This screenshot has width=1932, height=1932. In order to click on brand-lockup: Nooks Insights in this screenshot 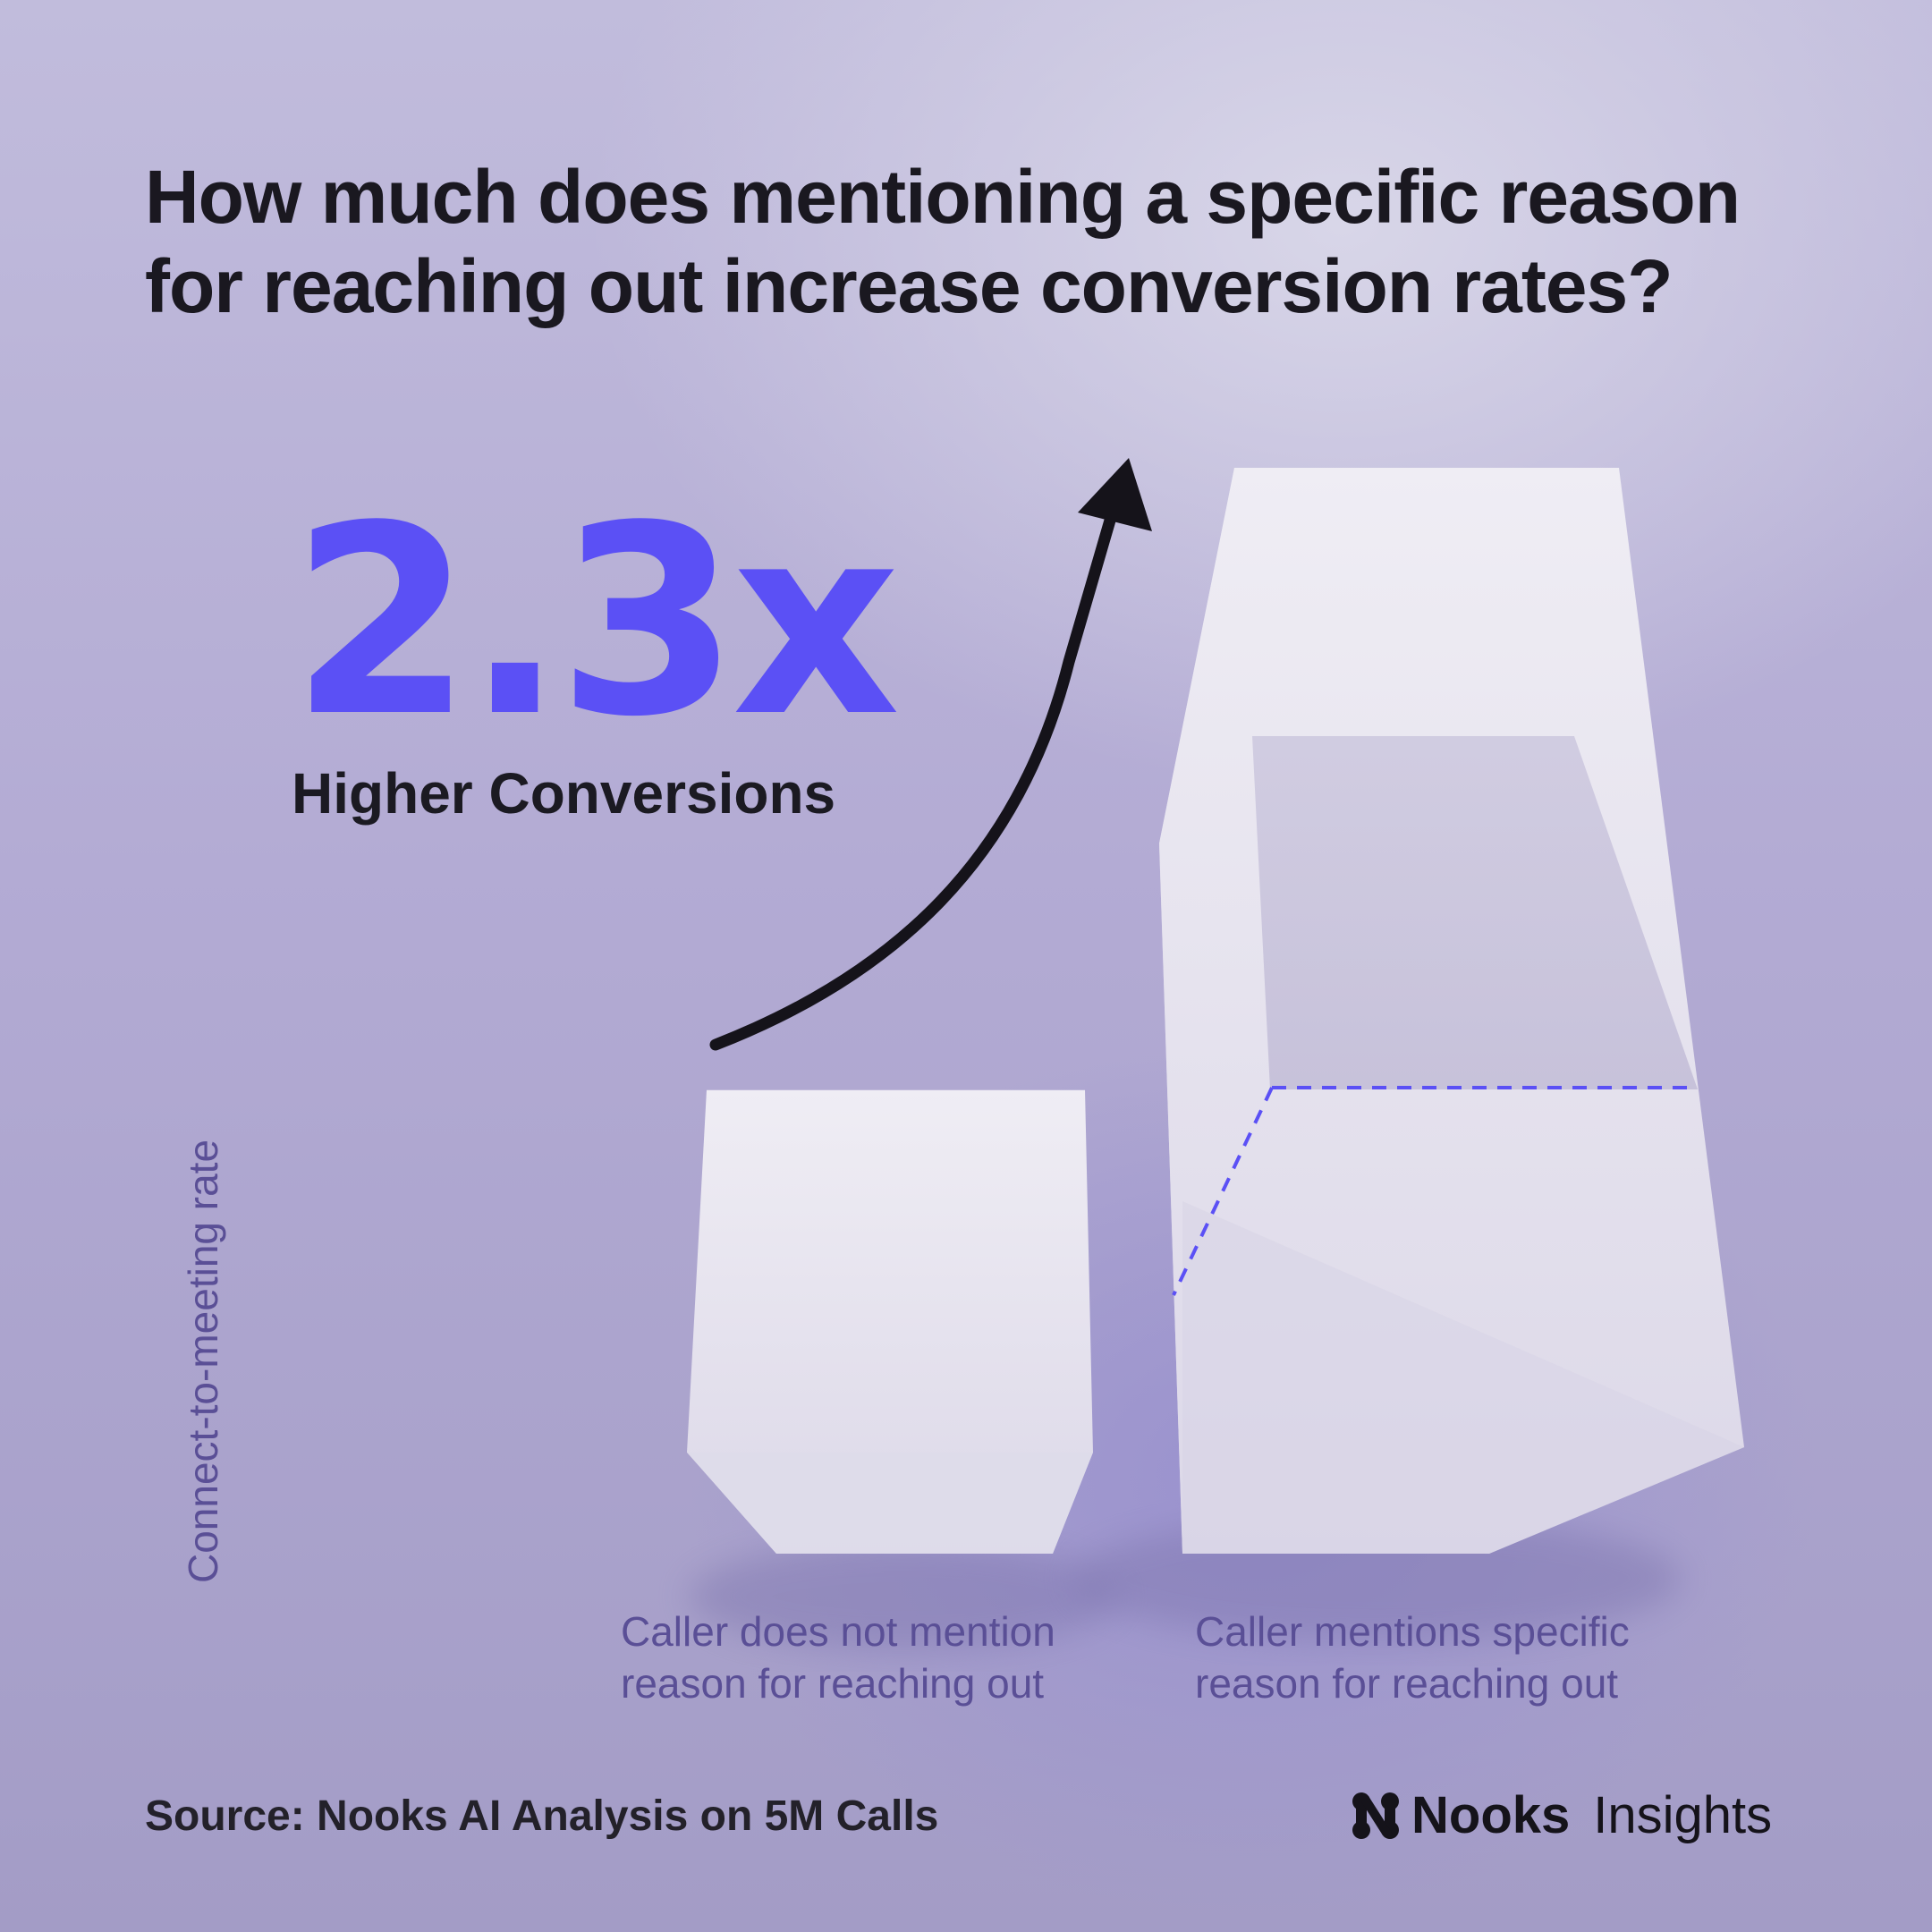, I will do `click(1561, 1815)`.